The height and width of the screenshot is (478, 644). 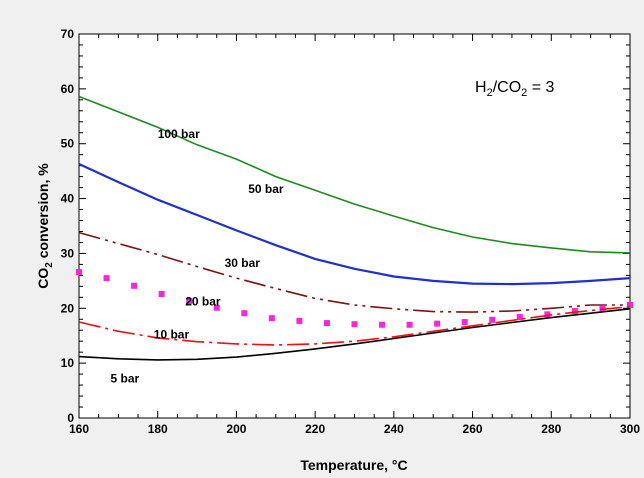 I want to click on series-line-5-bar, so click(x=354, y=334).